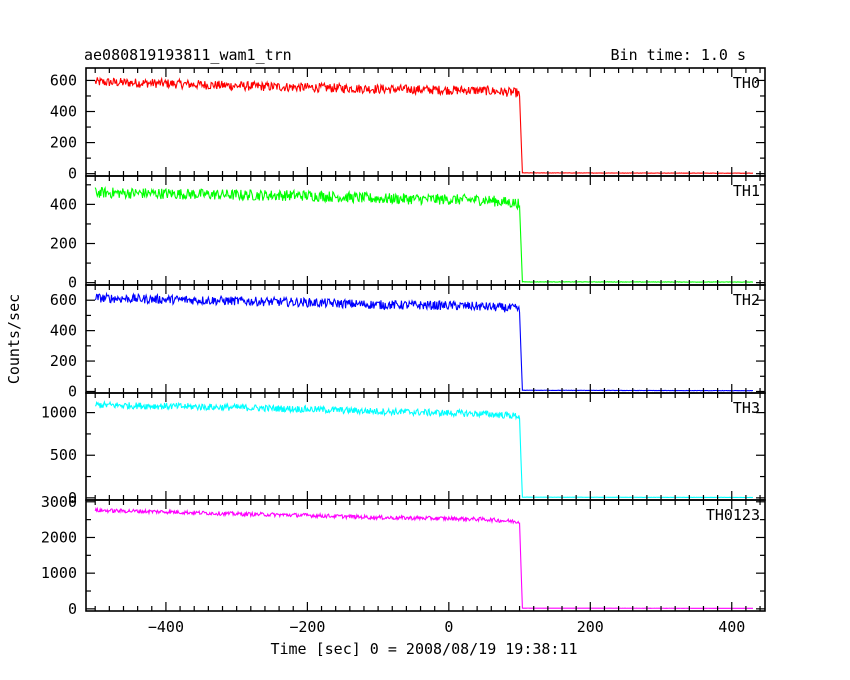 The width and height of the screenshot is (850, 680). I want to click on y-axis-label: Counts/sec, so click(14, 339).